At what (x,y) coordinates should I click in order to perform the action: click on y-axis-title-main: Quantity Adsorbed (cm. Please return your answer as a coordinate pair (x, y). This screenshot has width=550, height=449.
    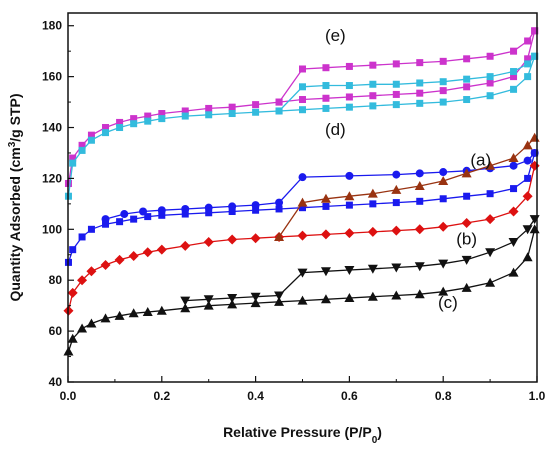
    Looking at the image, I should click on (15, 224).